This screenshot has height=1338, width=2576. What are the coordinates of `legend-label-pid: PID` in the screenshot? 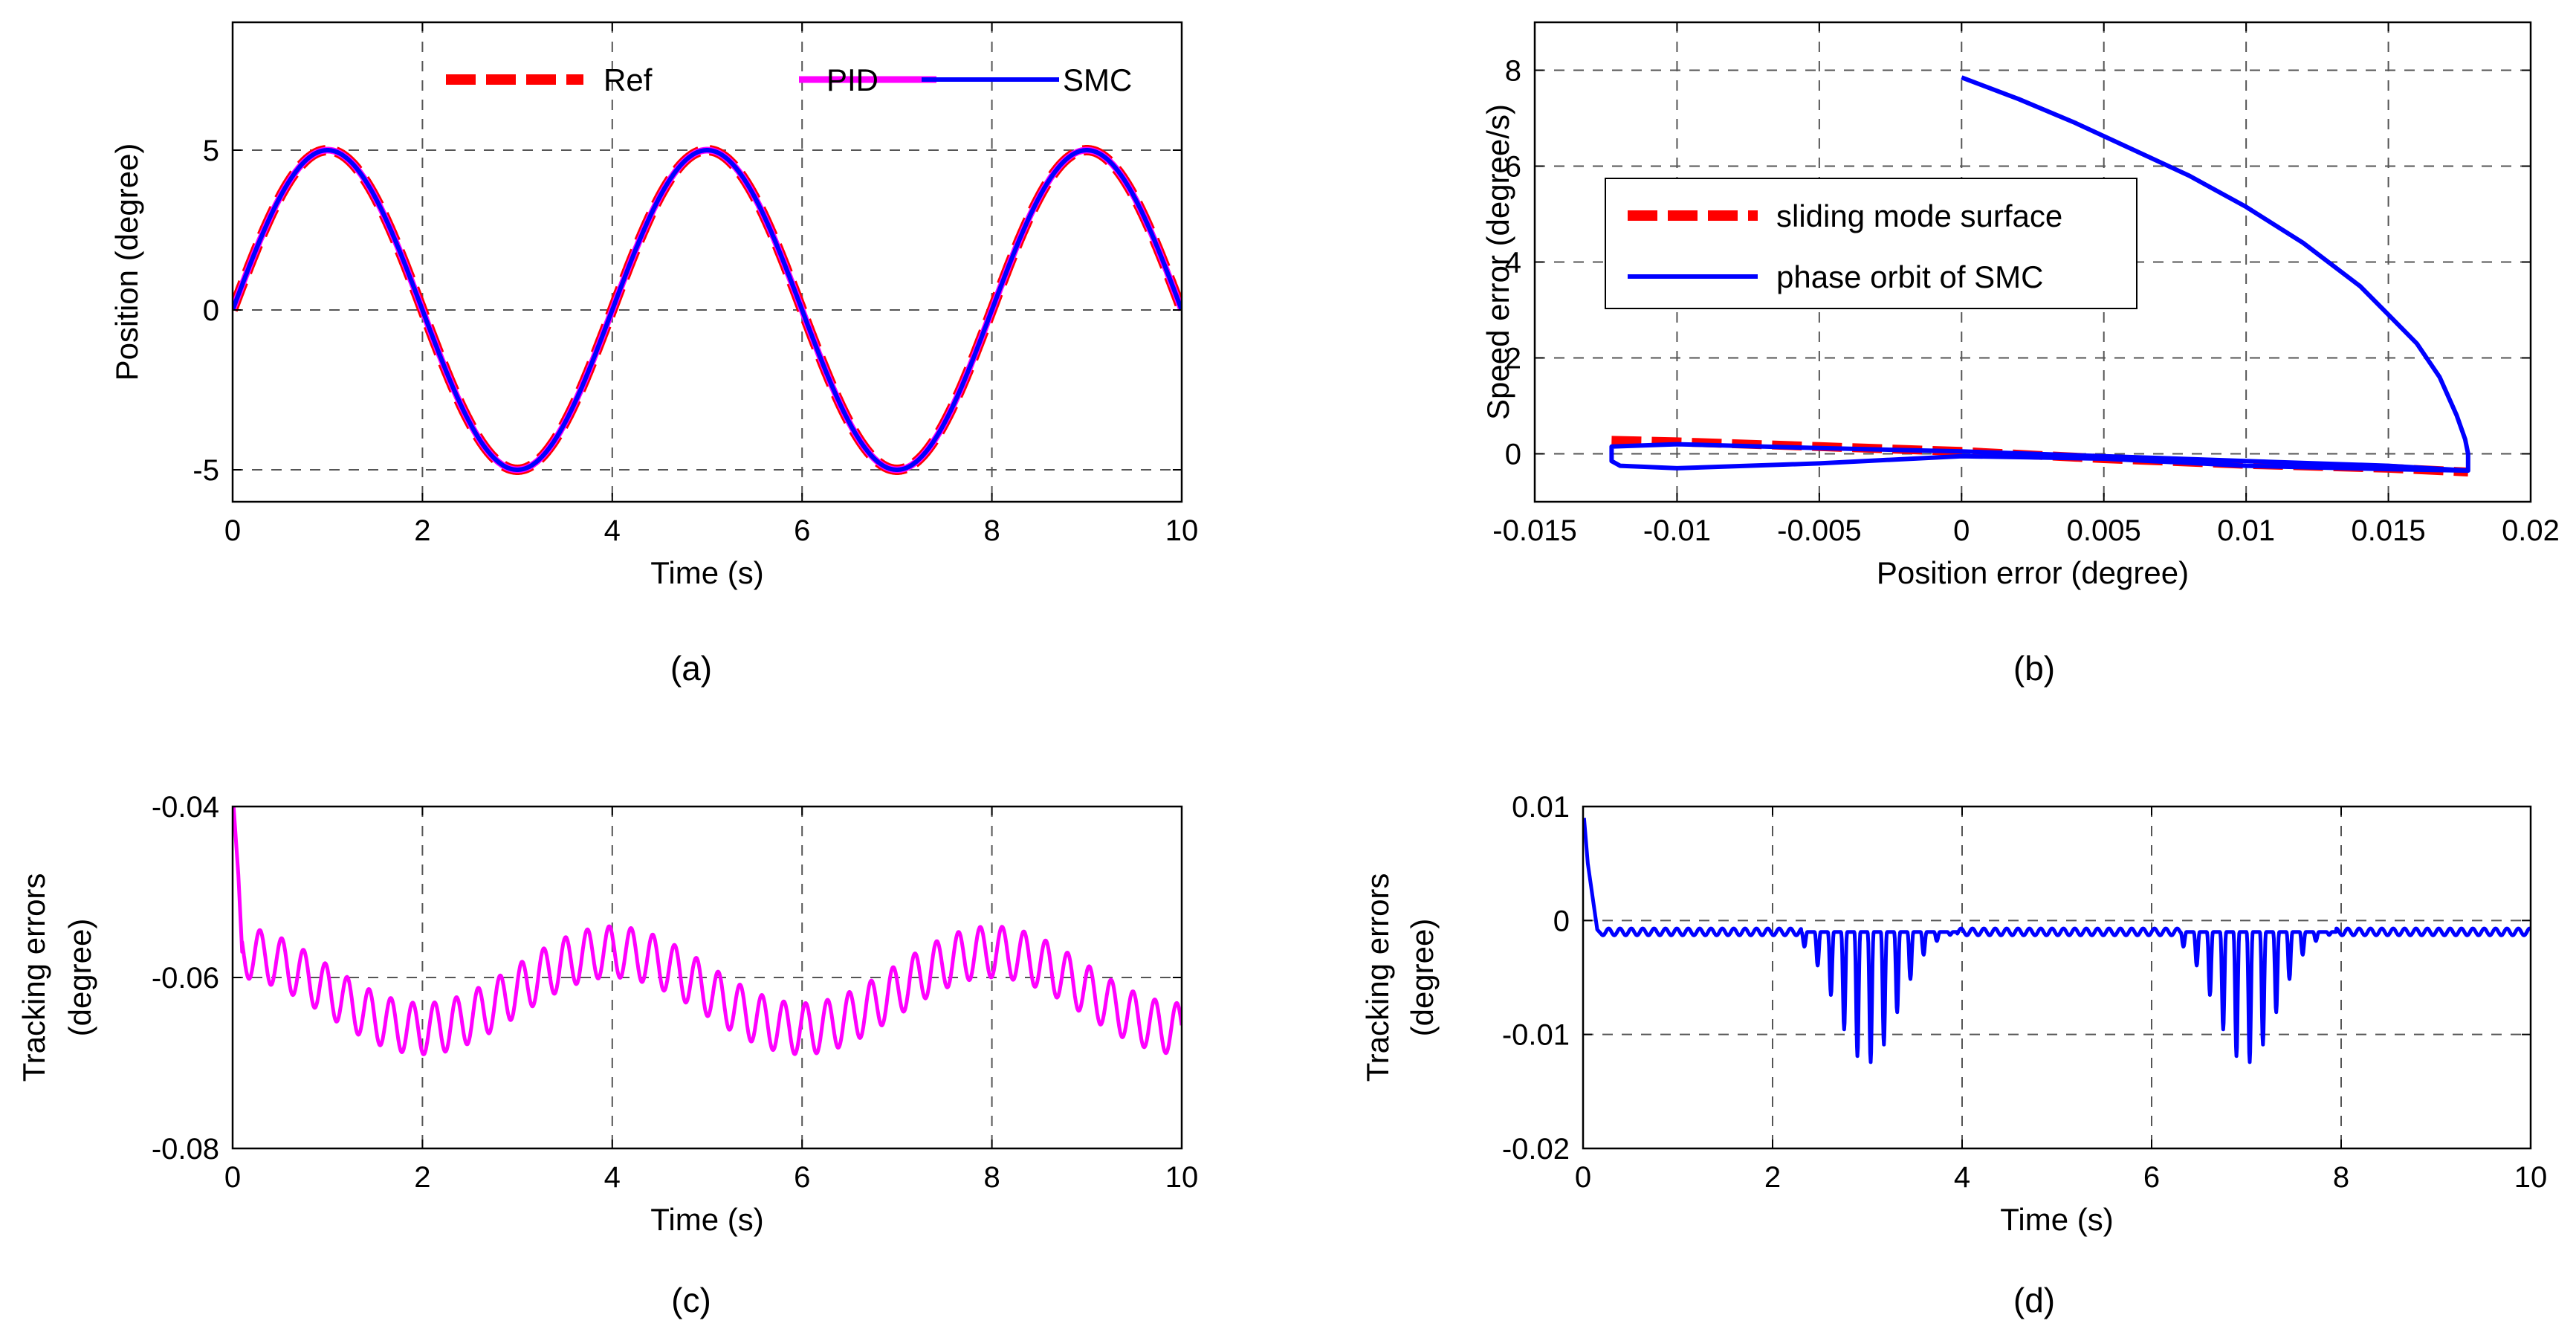 It's located at (852, 79).